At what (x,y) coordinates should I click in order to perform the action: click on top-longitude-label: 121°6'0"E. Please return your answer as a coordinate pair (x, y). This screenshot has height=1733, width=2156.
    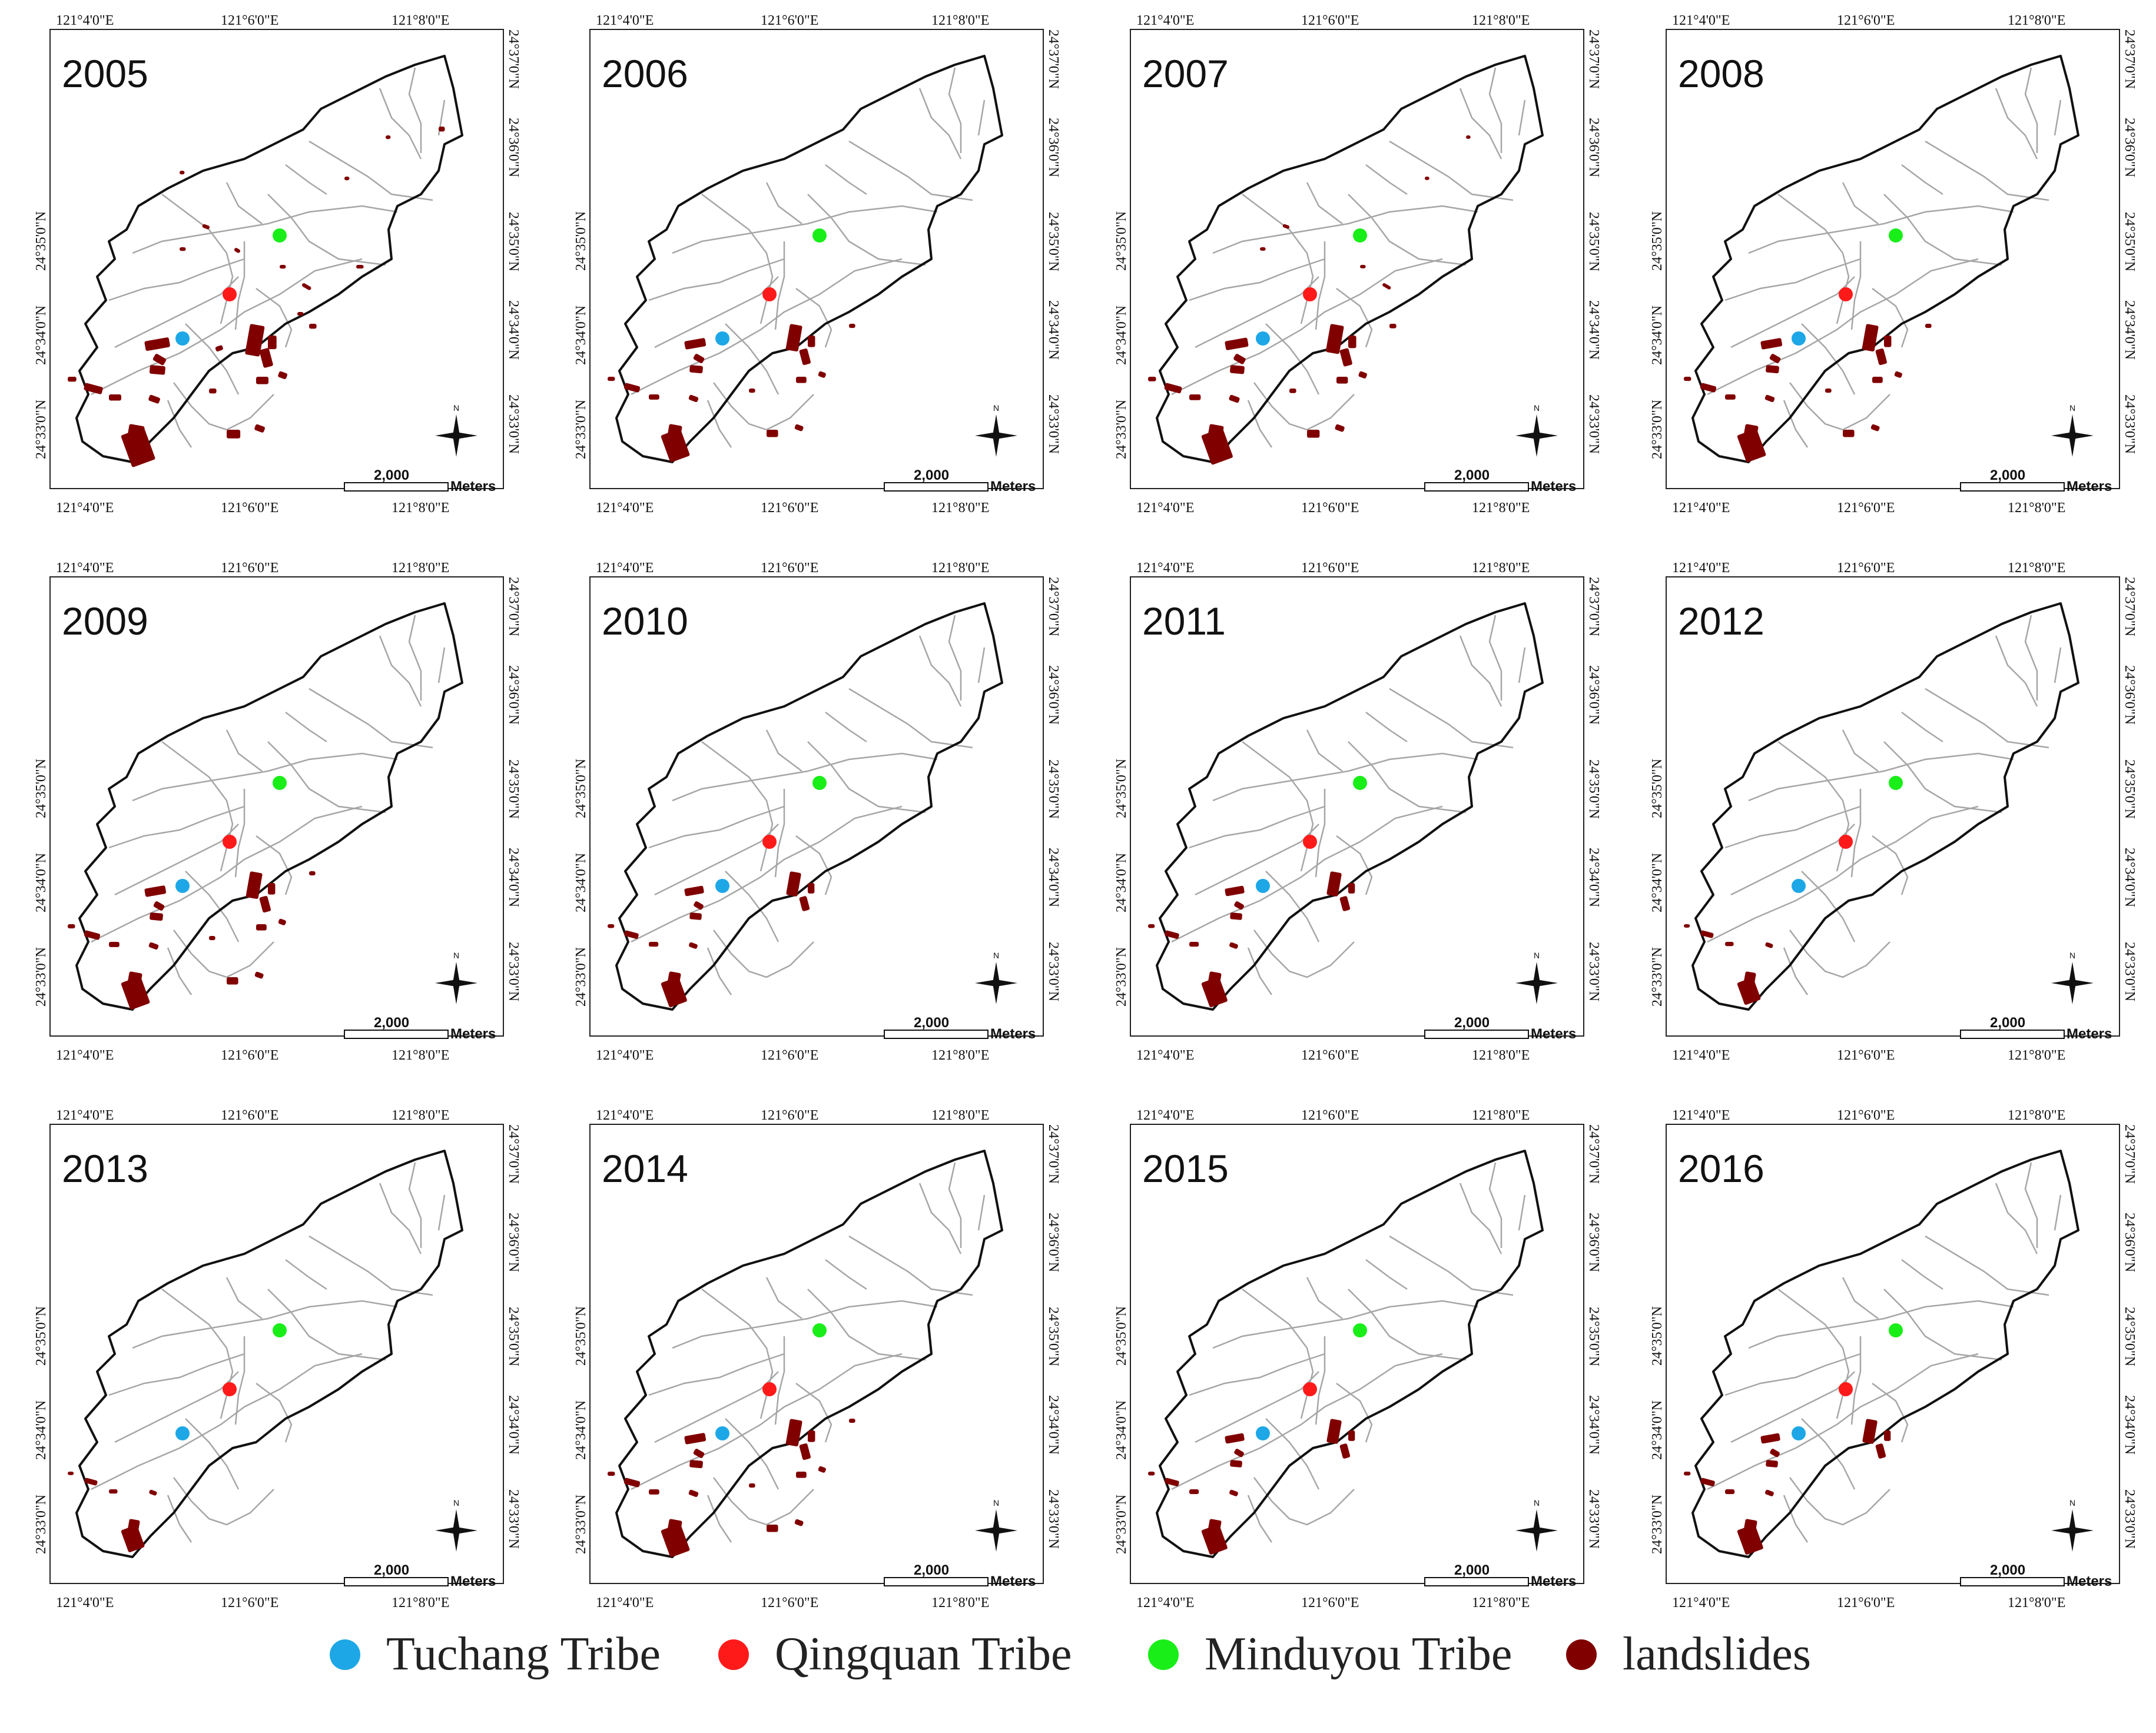
    Looking at the image, I should click on (1330, 1115).